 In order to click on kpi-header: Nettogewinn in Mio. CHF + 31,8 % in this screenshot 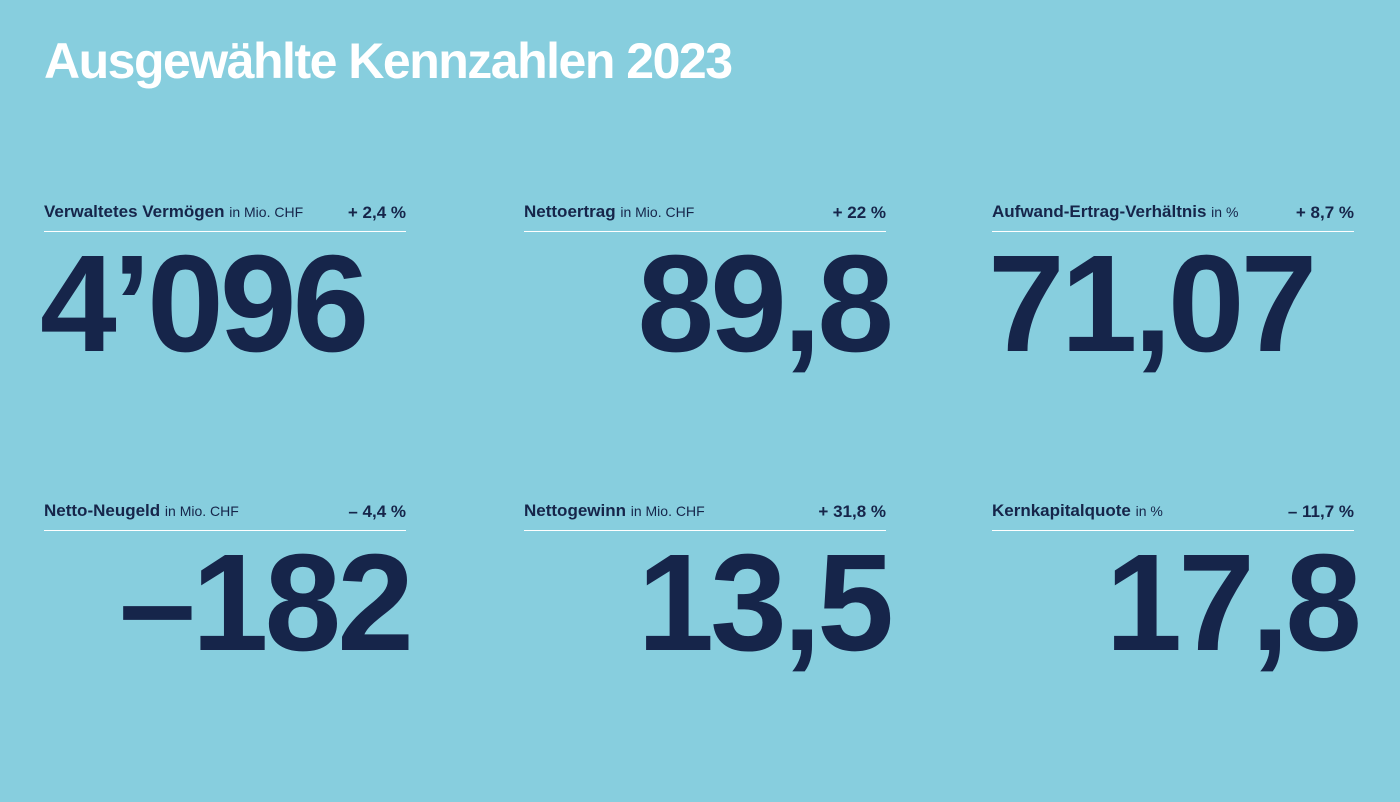, I will do `click(705, 505)`.